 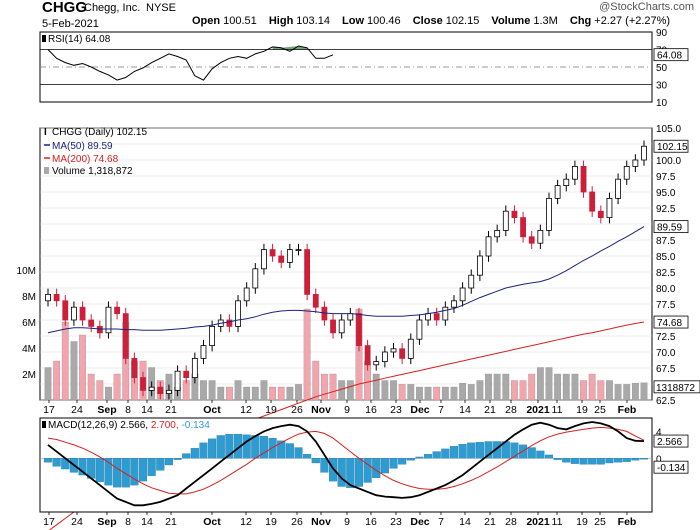 I want to click on volume-last-value: 1318872, so click(x=675, y=388).